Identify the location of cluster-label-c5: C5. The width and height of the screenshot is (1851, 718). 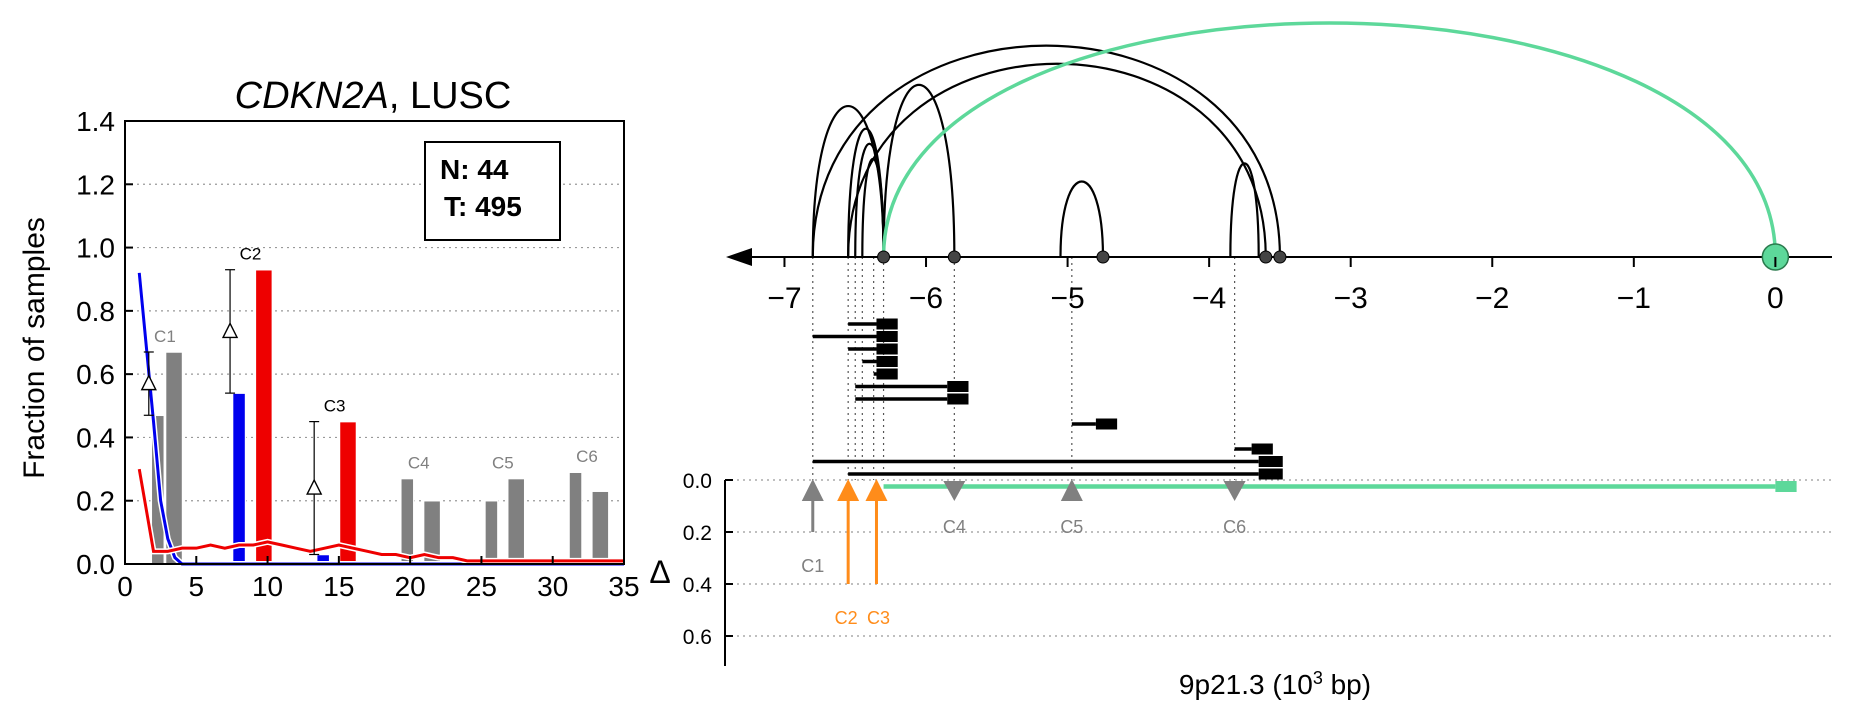
(503, 463).